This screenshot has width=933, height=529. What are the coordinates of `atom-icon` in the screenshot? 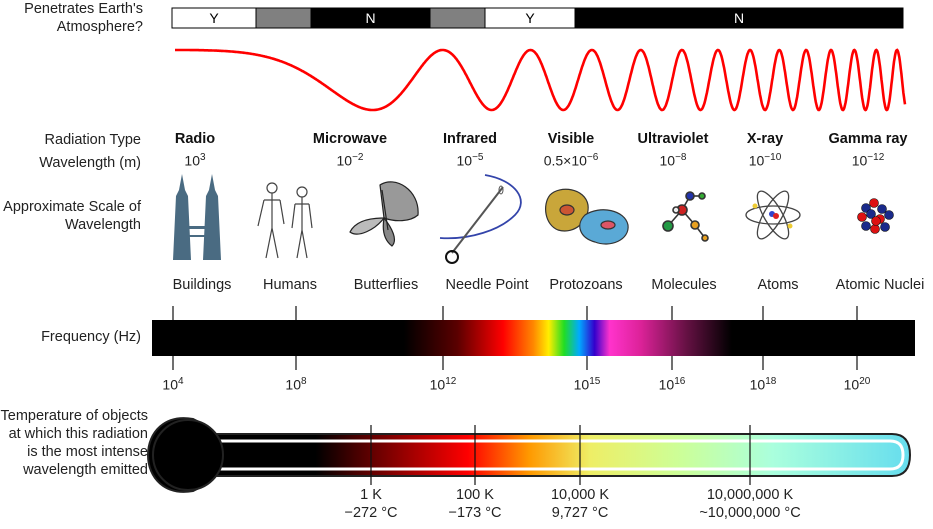 It's located at (773, 215).